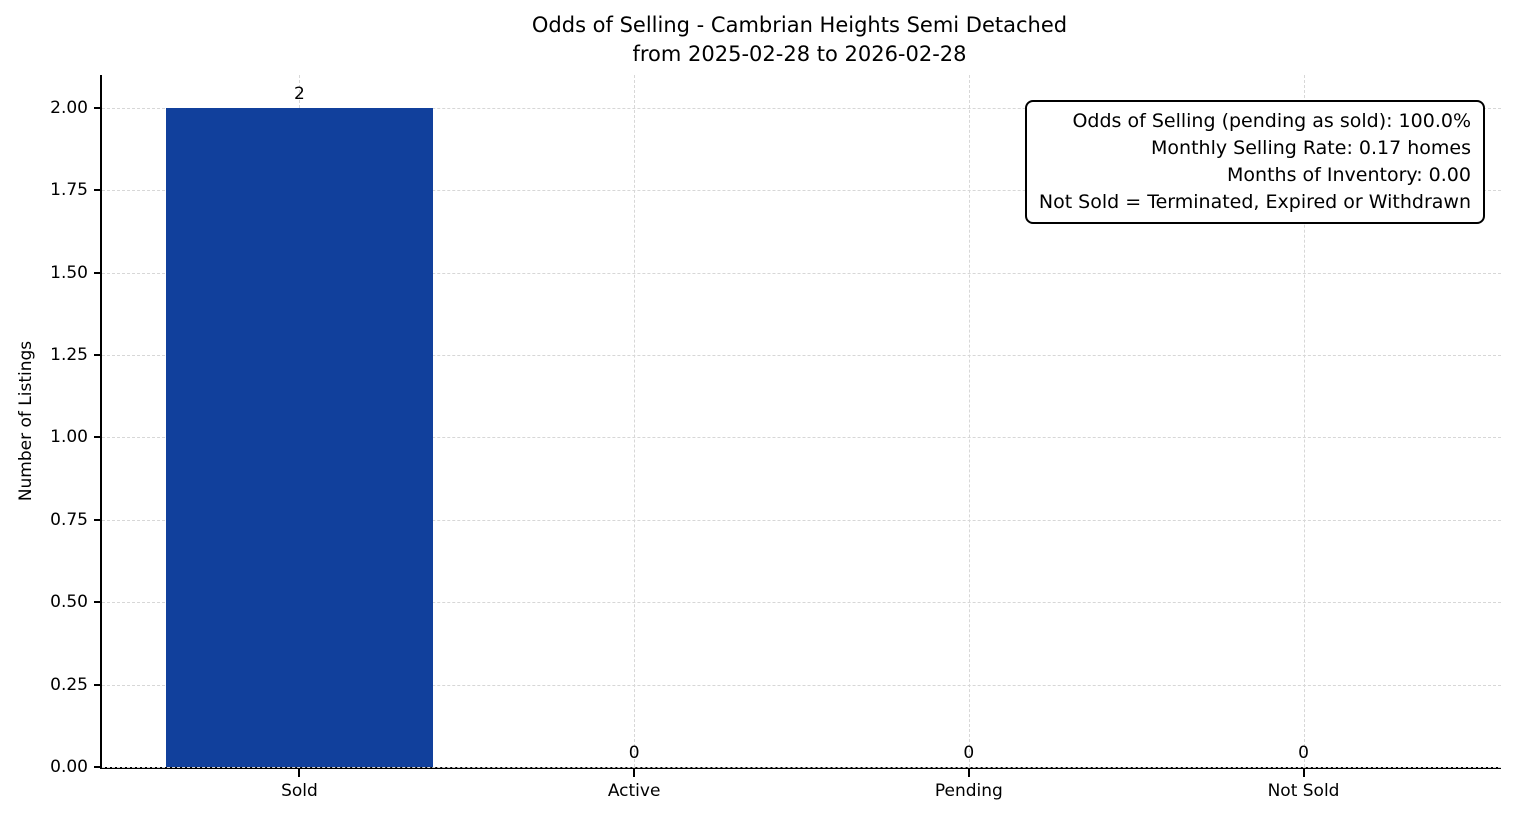 The height and width of the screenshot is (816, 1514). What do you see at coordinates (69, 107) in the screenshot?
I see `y-tick-label: 2.00` at bounding box center [69, 107].